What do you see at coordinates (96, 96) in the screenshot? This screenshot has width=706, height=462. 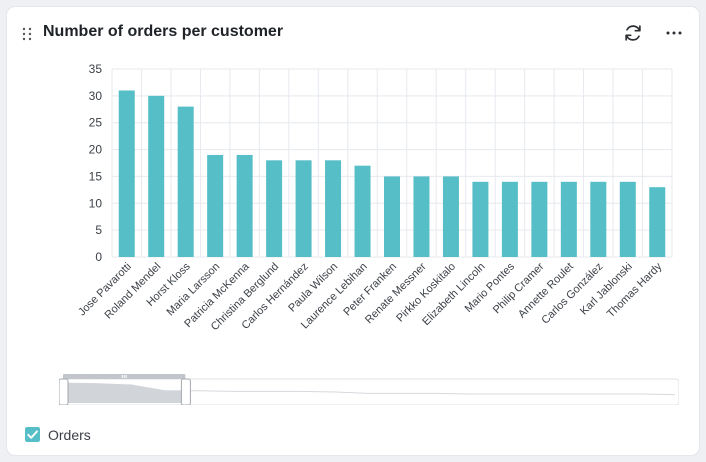 I see `y-tick-label: 30` at bounding box center [96, 96].